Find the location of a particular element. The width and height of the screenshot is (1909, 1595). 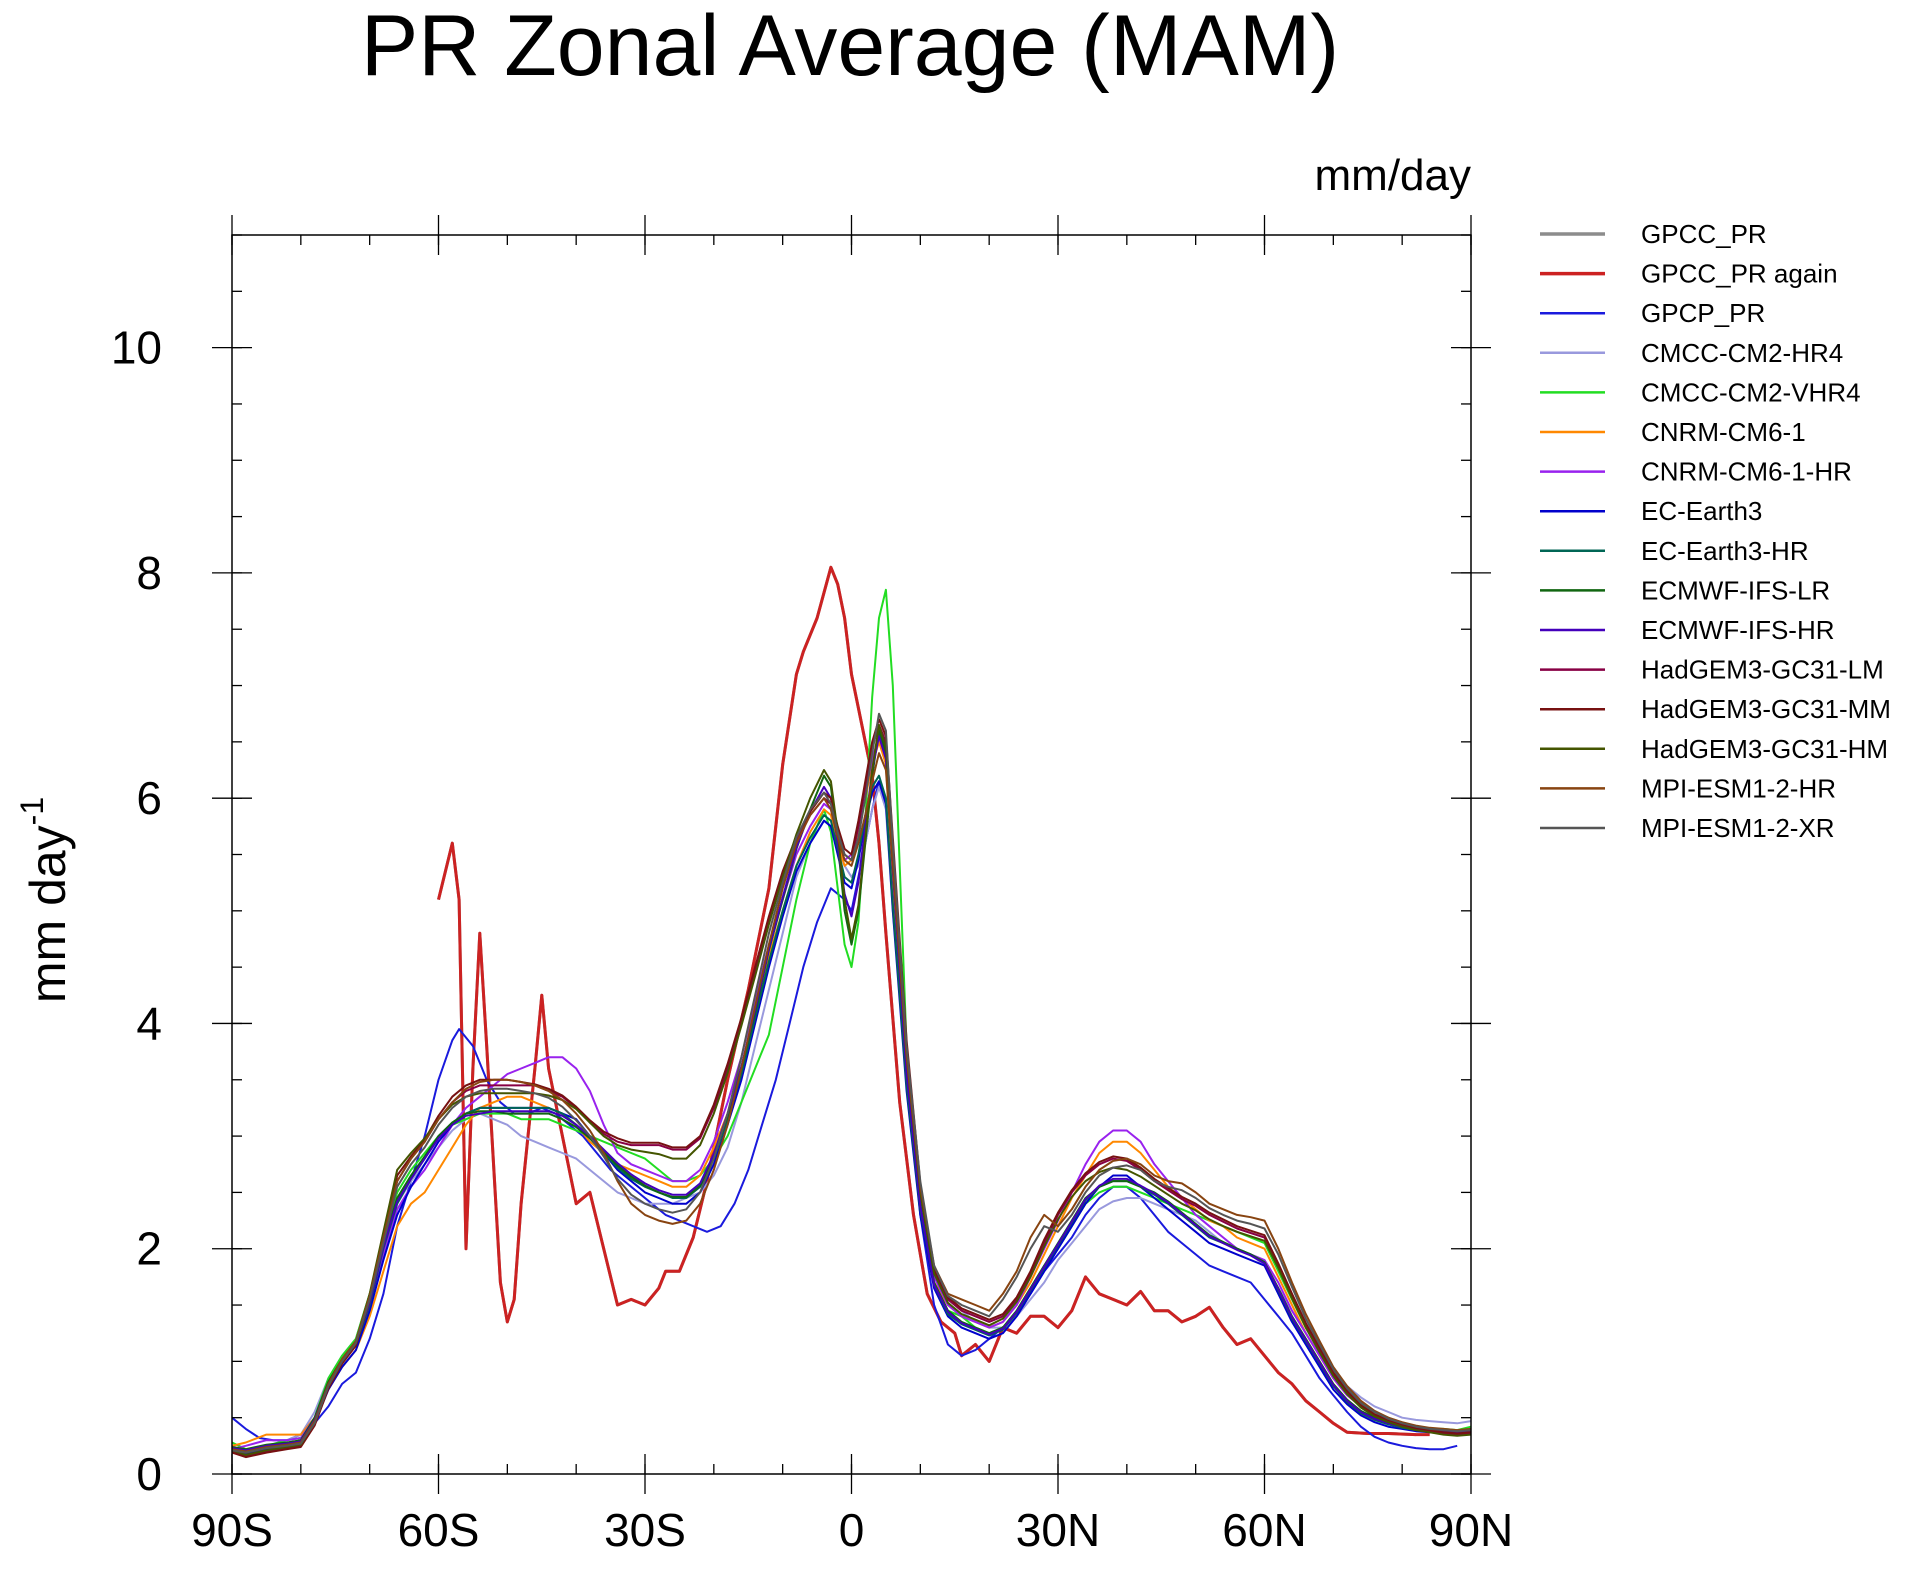

legend-item: MPI-ESM1-2-HR is located at coordinates (1688, 788).